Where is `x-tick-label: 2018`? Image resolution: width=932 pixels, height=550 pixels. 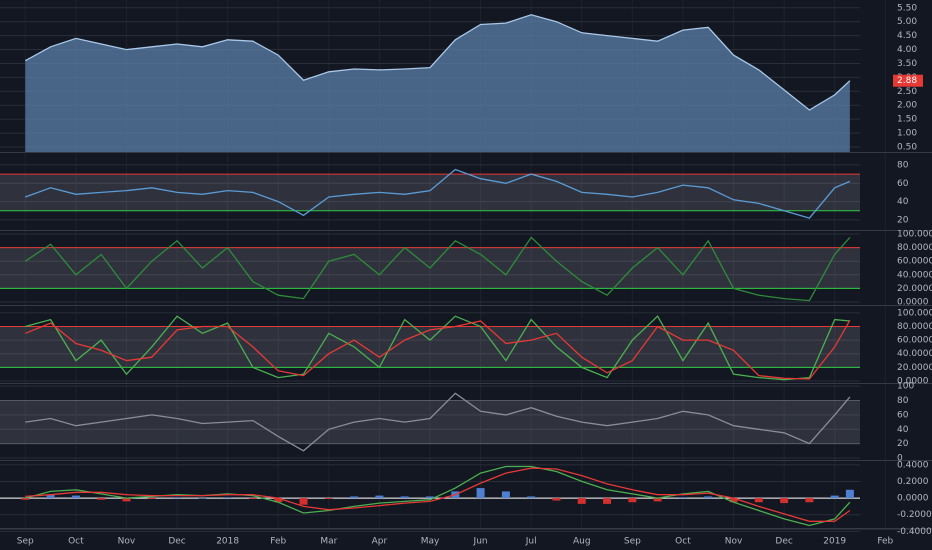 x-tick-label: 2018 is located at coordinates (227, 542).